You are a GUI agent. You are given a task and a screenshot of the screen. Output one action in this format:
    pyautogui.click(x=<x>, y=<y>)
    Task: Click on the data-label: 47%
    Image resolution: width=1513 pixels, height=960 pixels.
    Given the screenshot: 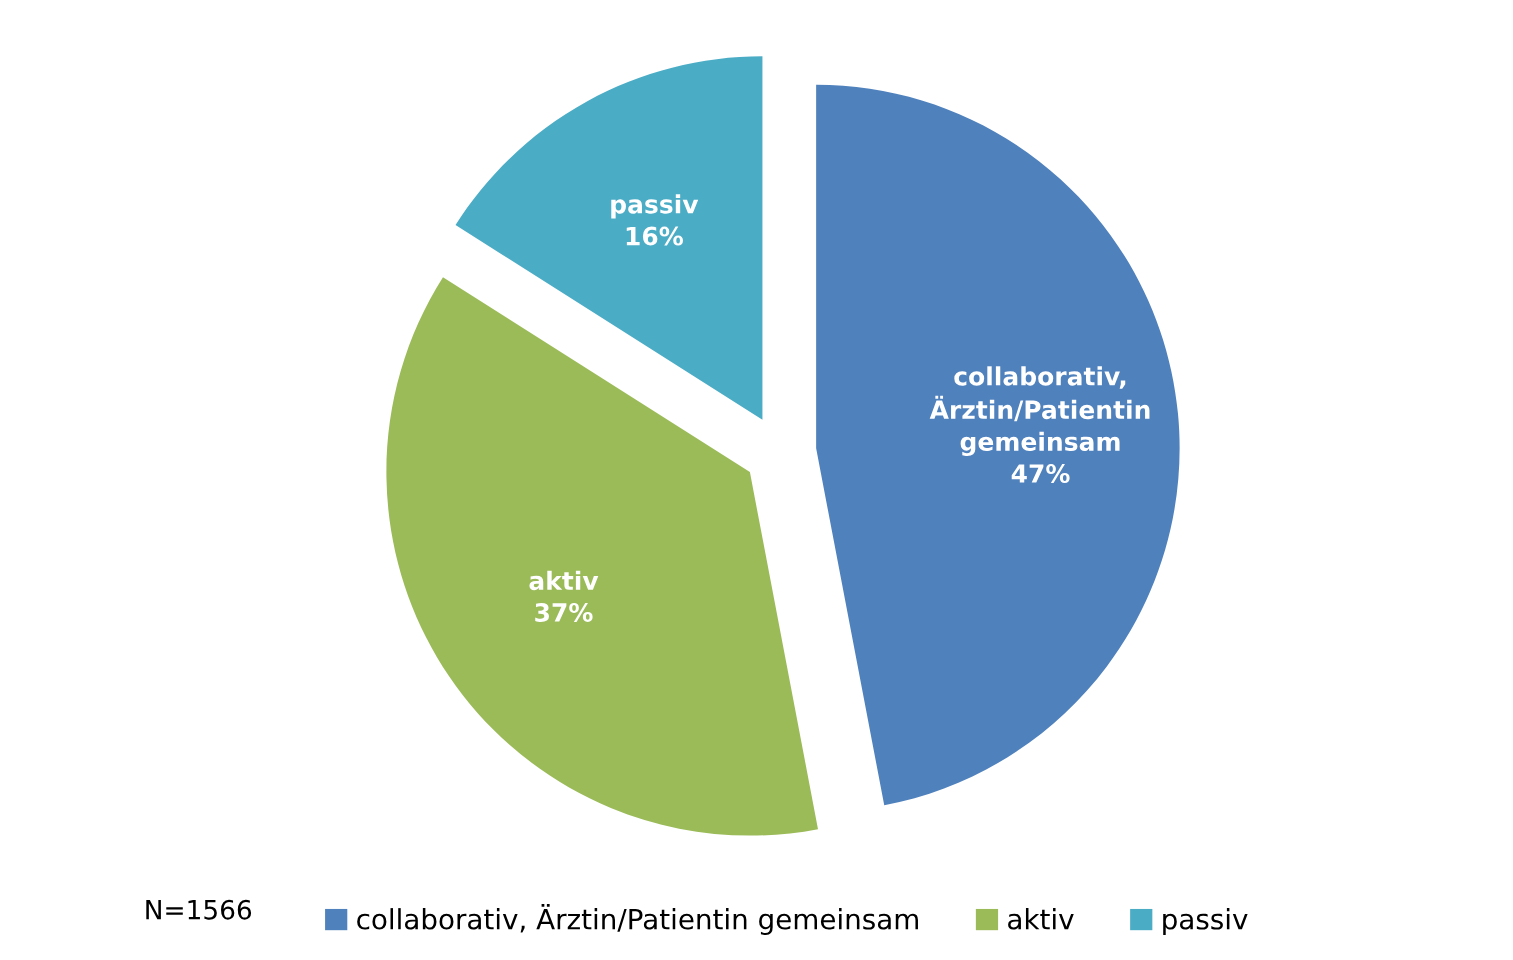 What is the action you would take?
    pyautogui.click(x=1040, y=473)
    